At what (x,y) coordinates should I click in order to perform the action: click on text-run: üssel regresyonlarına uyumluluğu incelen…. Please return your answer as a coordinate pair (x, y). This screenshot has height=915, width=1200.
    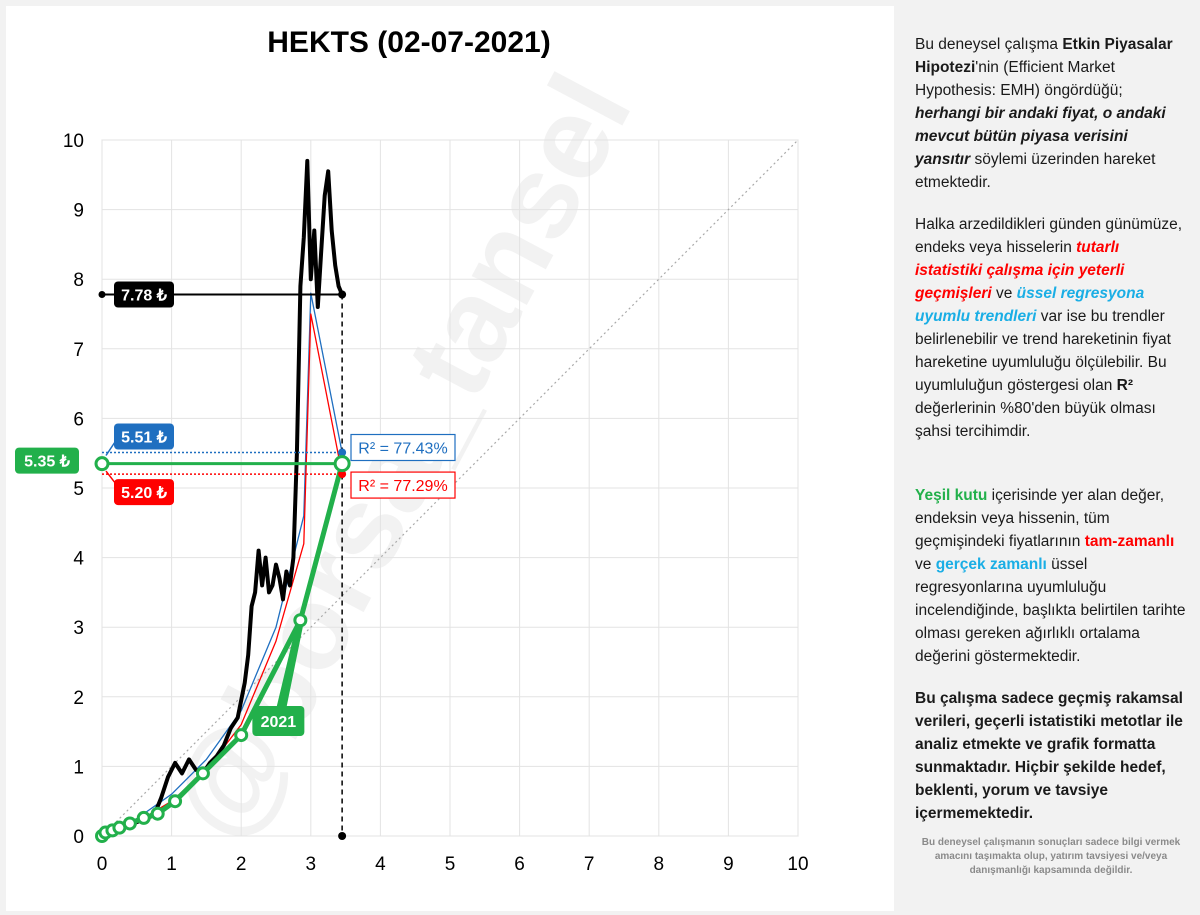
    Looking at the image, I should click on (1050, 610).